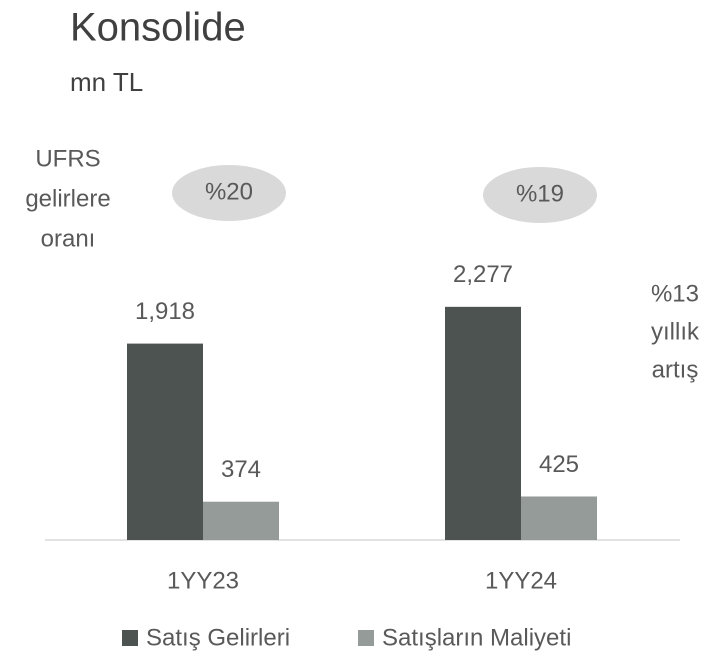  I want to click on chart-title: Konsolide, so click(158, 28).